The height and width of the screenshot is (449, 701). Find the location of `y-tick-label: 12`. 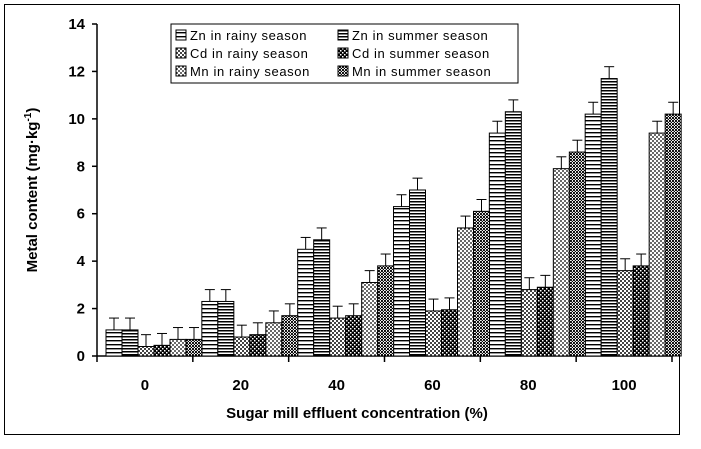

y-tick-label: 12 is located at coordinates (76, 71).